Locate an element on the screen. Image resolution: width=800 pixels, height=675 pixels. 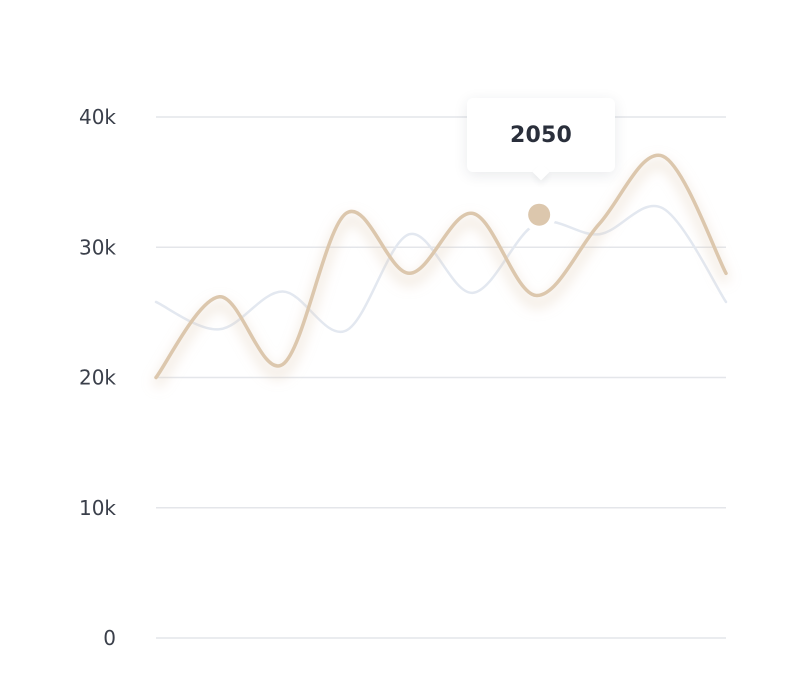
highlight-point is located at coordinates (539, 214).